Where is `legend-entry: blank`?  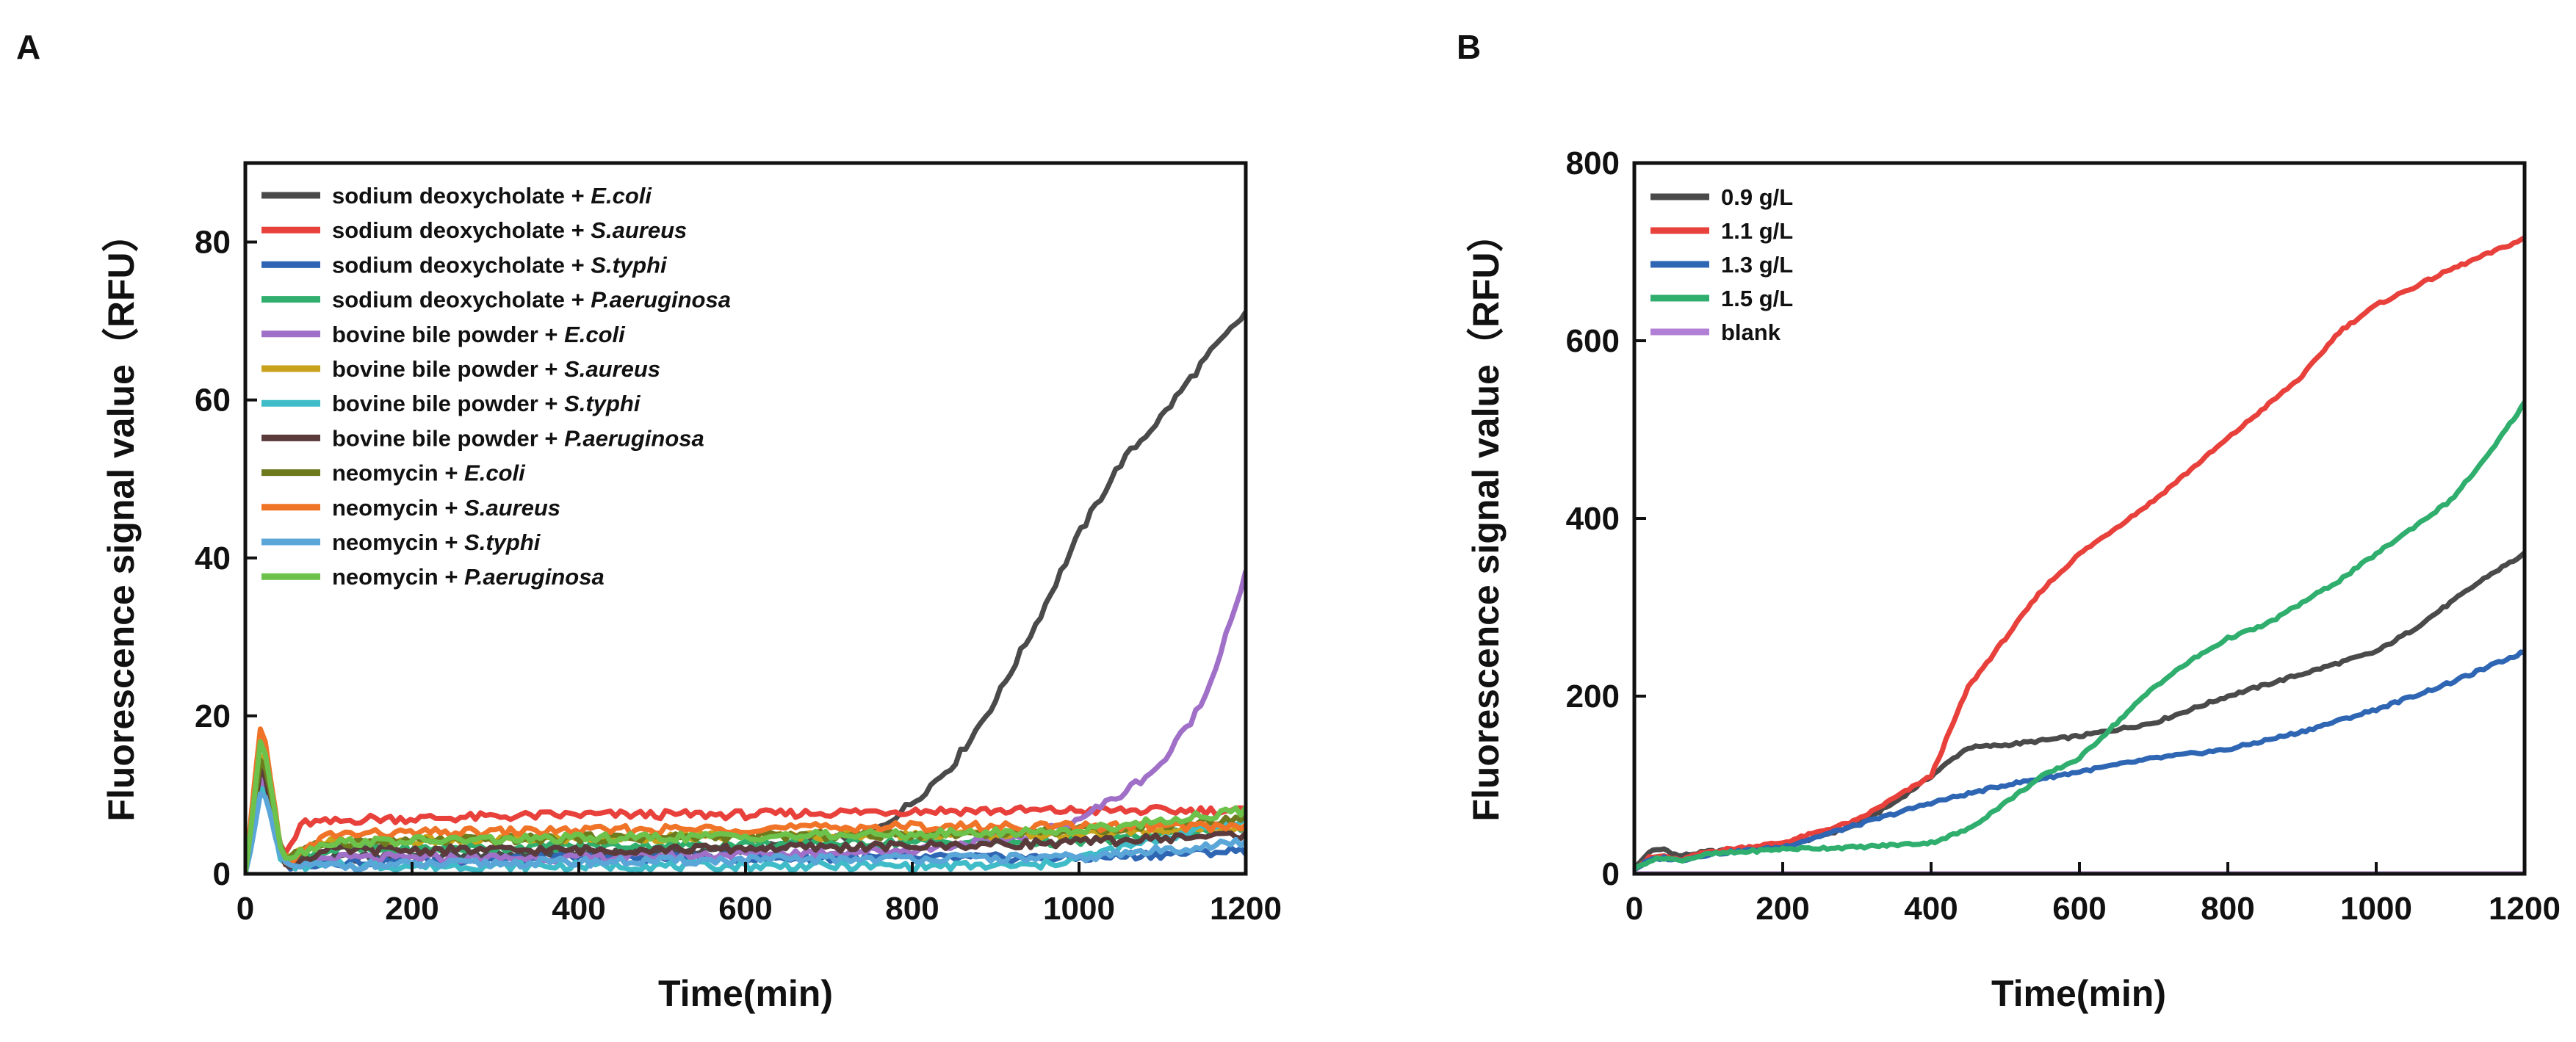 legend-entry: blank is located at coordinates (1751, 332).